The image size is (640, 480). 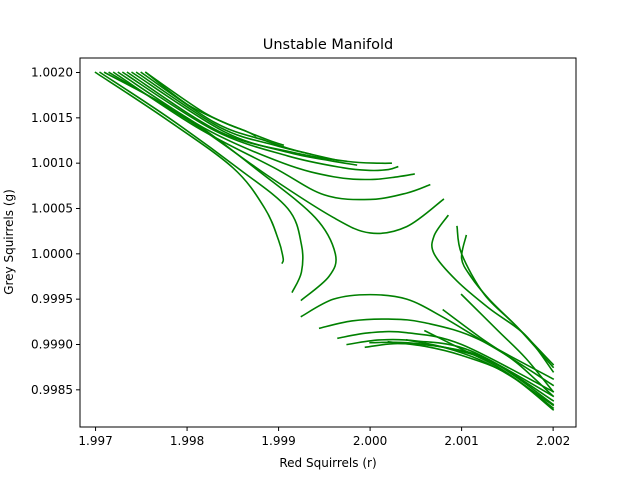 I want to click on chart-title: Unstable Manifold, so click(x=328, y=45).